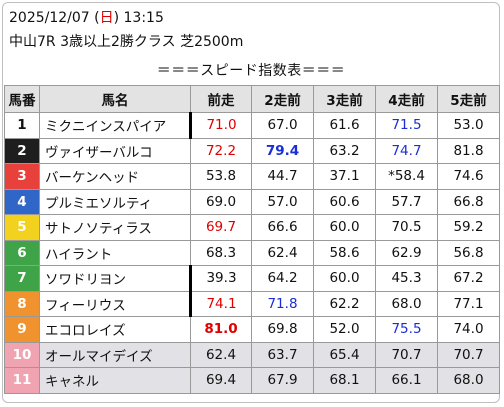 This screenshot has height=407, width=504. I want to click on speed-index-cell: 66.8, so click(468, 201).